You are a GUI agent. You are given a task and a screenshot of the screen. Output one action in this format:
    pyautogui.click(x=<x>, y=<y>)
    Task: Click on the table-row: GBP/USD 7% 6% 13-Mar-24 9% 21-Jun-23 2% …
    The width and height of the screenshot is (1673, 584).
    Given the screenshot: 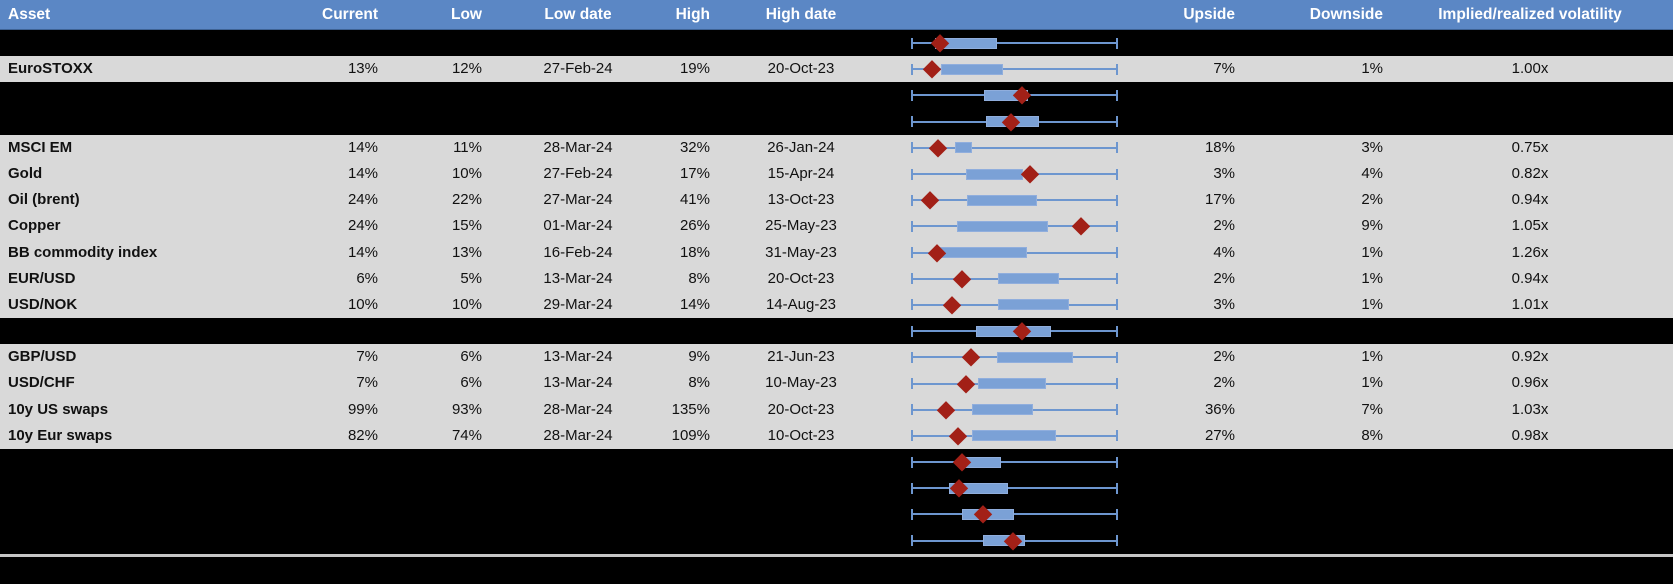 What is the action you would take?
    pyautogui.click(x=836, y=357)
    